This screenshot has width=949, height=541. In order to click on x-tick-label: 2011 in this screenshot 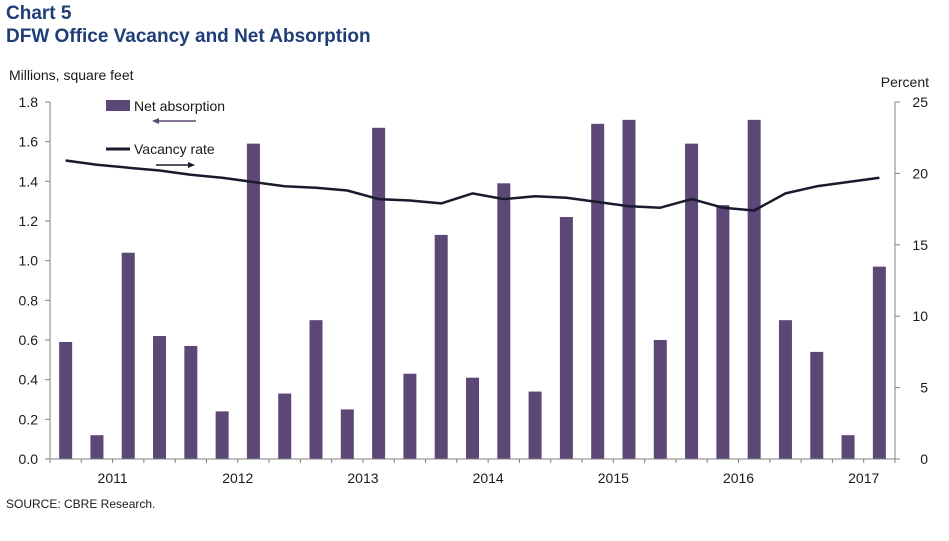, I will do `click(113, 478)`.